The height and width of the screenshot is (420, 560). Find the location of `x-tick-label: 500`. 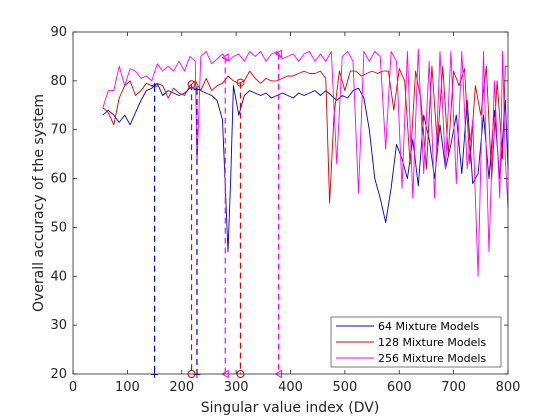

x-tick-label: 500 is located at coordinates (344, 387).